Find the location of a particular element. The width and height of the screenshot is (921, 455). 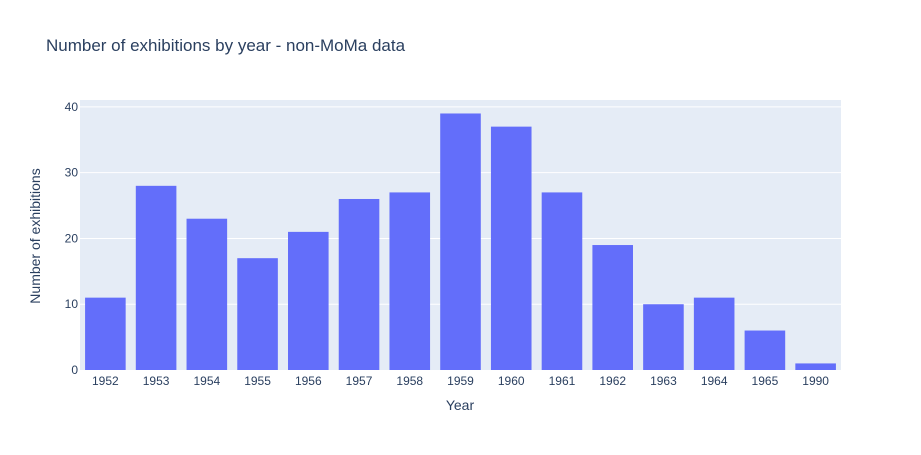

x-tick-label: 1952 is located at coordinates (105, 381).